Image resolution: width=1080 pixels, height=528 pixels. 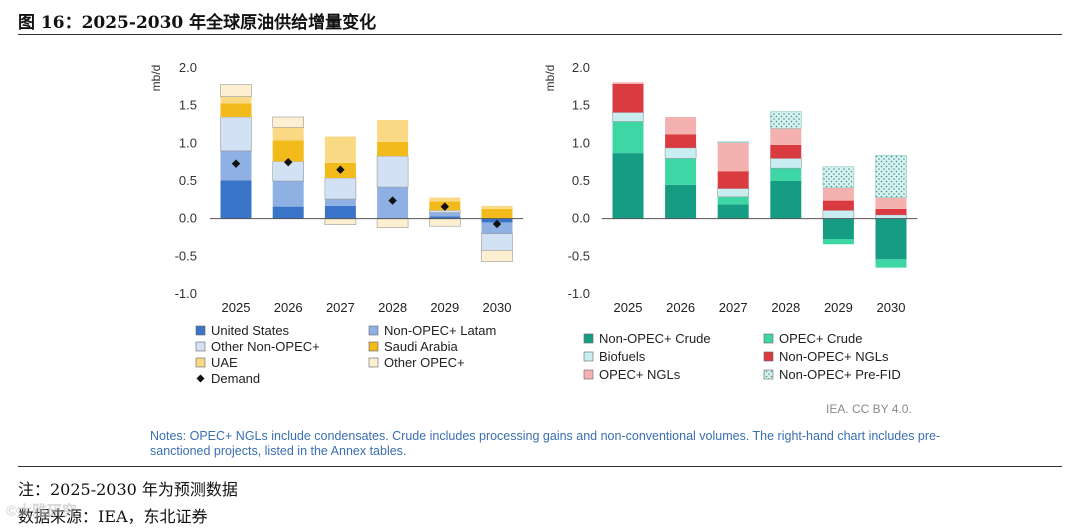 I want to click on legend-label-other-non-opec: Other Non-OPEC+, so click(x=265, y=346).